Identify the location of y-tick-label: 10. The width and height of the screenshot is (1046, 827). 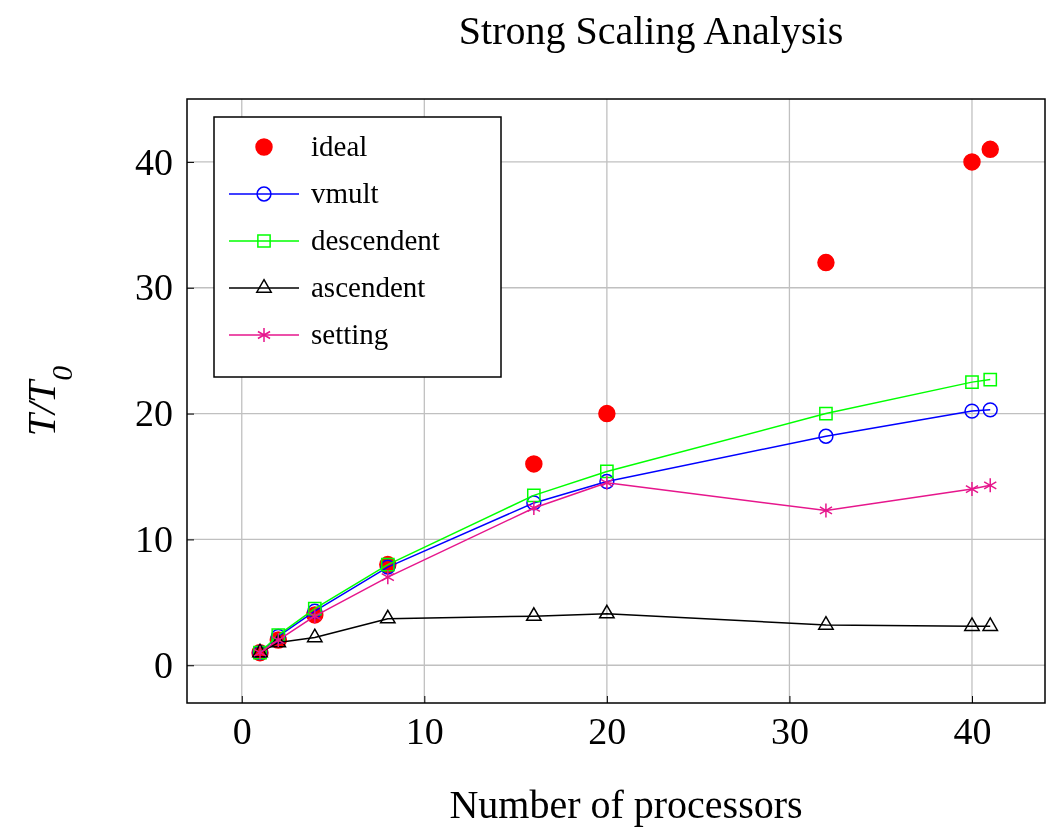
(154, 539).